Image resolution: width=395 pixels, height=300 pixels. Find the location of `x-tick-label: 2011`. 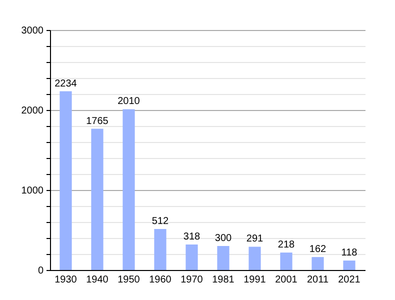

x-tick-label: 2011 is located at coordinates (317, 280).